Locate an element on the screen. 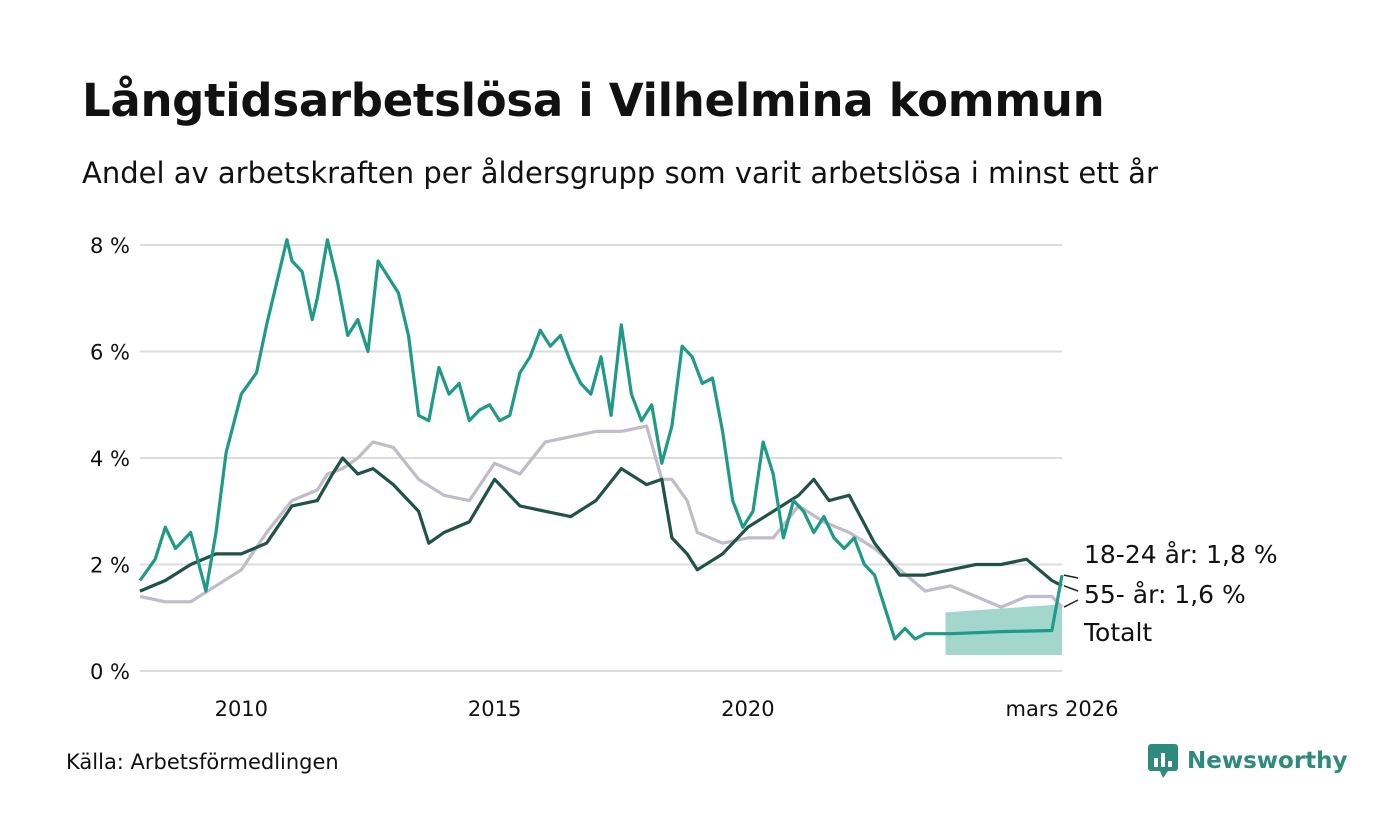 Image resolution: width=1400 pixels, height=840 pixels. x-tick-label: 2020 is located at coordinates (747, 709).